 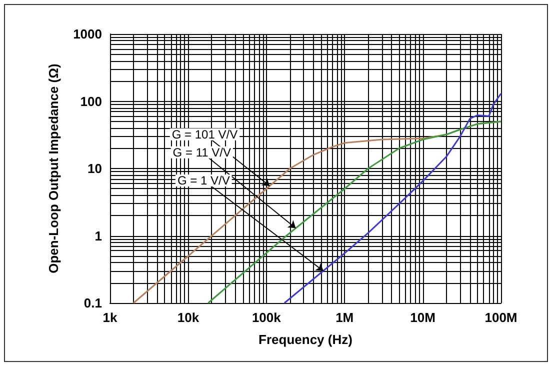 What do you see at coordinates (345, 317) in the screenshot?
I see `x-tick-label: 1M` at bounding box center [345, 317].